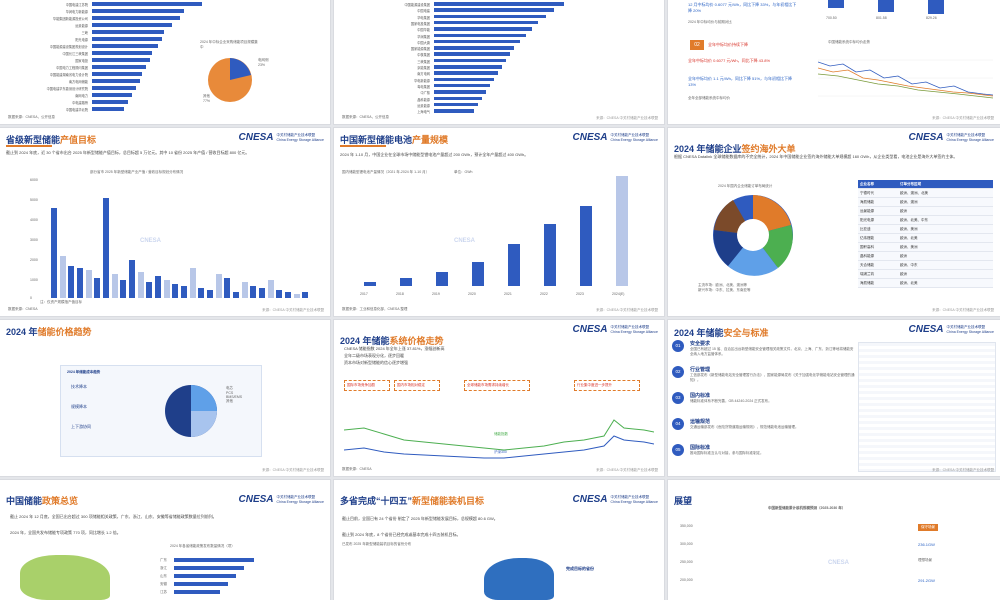  What do you see at coordinates (49, 332) in the screenshot?
I see `slide-title: 2024 年储能价格趋势` at bounding box center [49, 332].